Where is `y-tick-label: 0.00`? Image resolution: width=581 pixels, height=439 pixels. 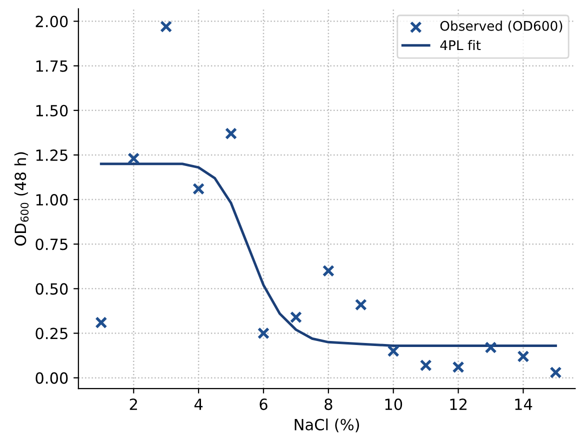 y-tick-label: 0.00 is located at coordinates (52, 378).